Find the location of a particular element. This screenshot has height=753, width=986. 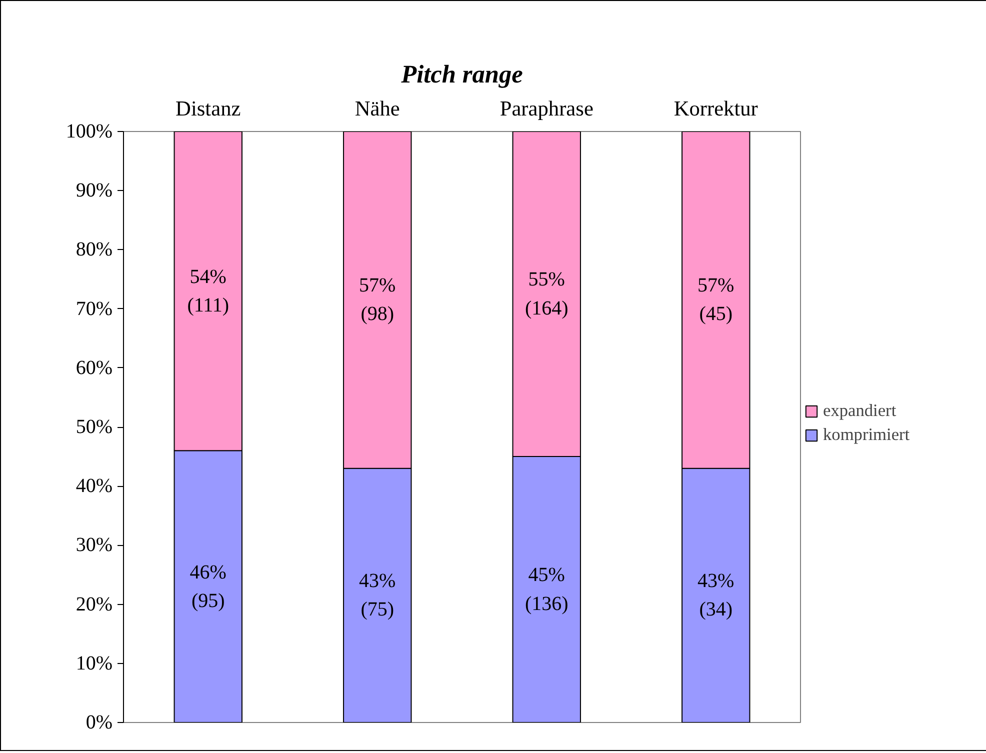

y-tick-label: 20% is located at coordinates (94, 604).